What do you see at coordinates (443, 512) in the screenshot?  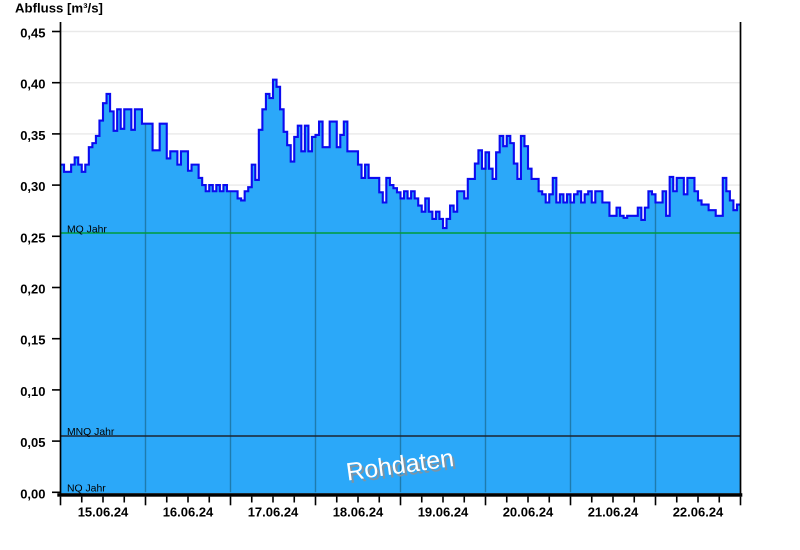 I see `svg-text: 19.06.24` at bounding box center [443, 512].